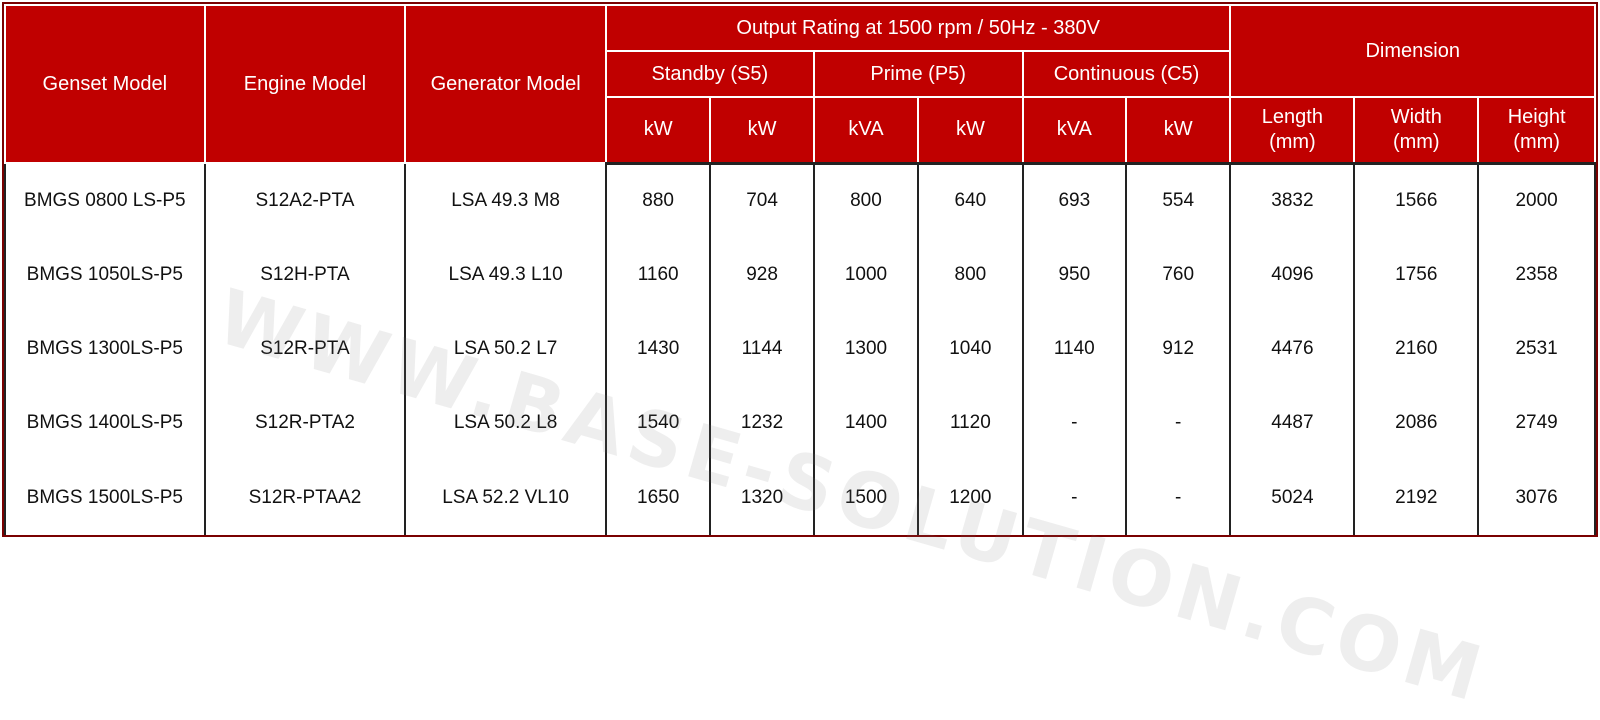 Image resolution: width=1600 pixels, height=720 pixels. I want to click on header-length-unit: (mm), so click(1292, 141).